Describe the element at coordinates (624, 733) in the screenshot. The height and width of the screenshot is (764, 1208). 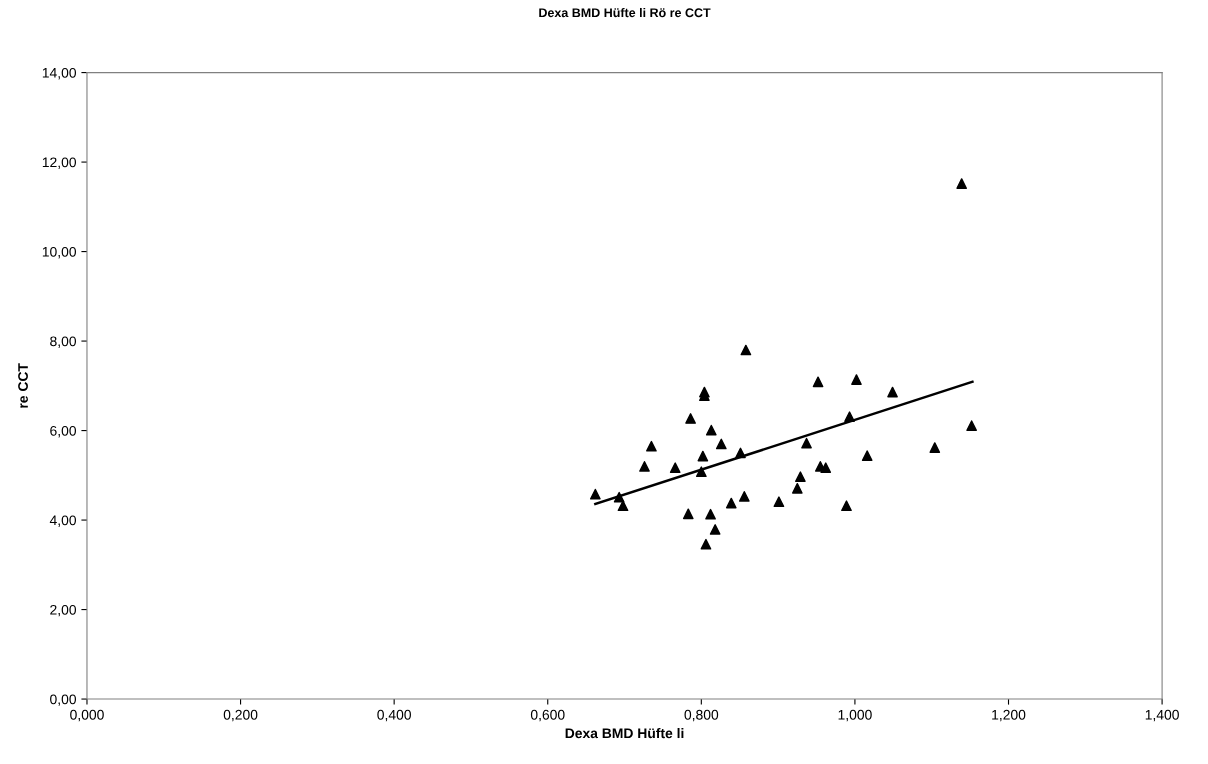
I see `x-axis-title: Dexa BMD Hüfte li` at that location.